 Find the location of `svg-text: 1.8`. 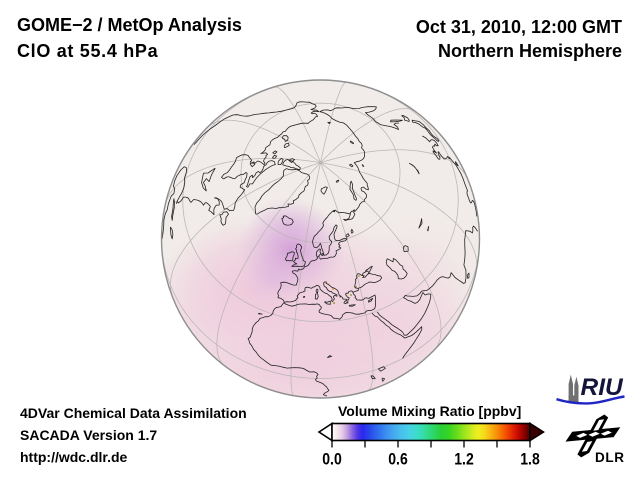

svg-text: 1.8 is located at coordinates (530, 459).